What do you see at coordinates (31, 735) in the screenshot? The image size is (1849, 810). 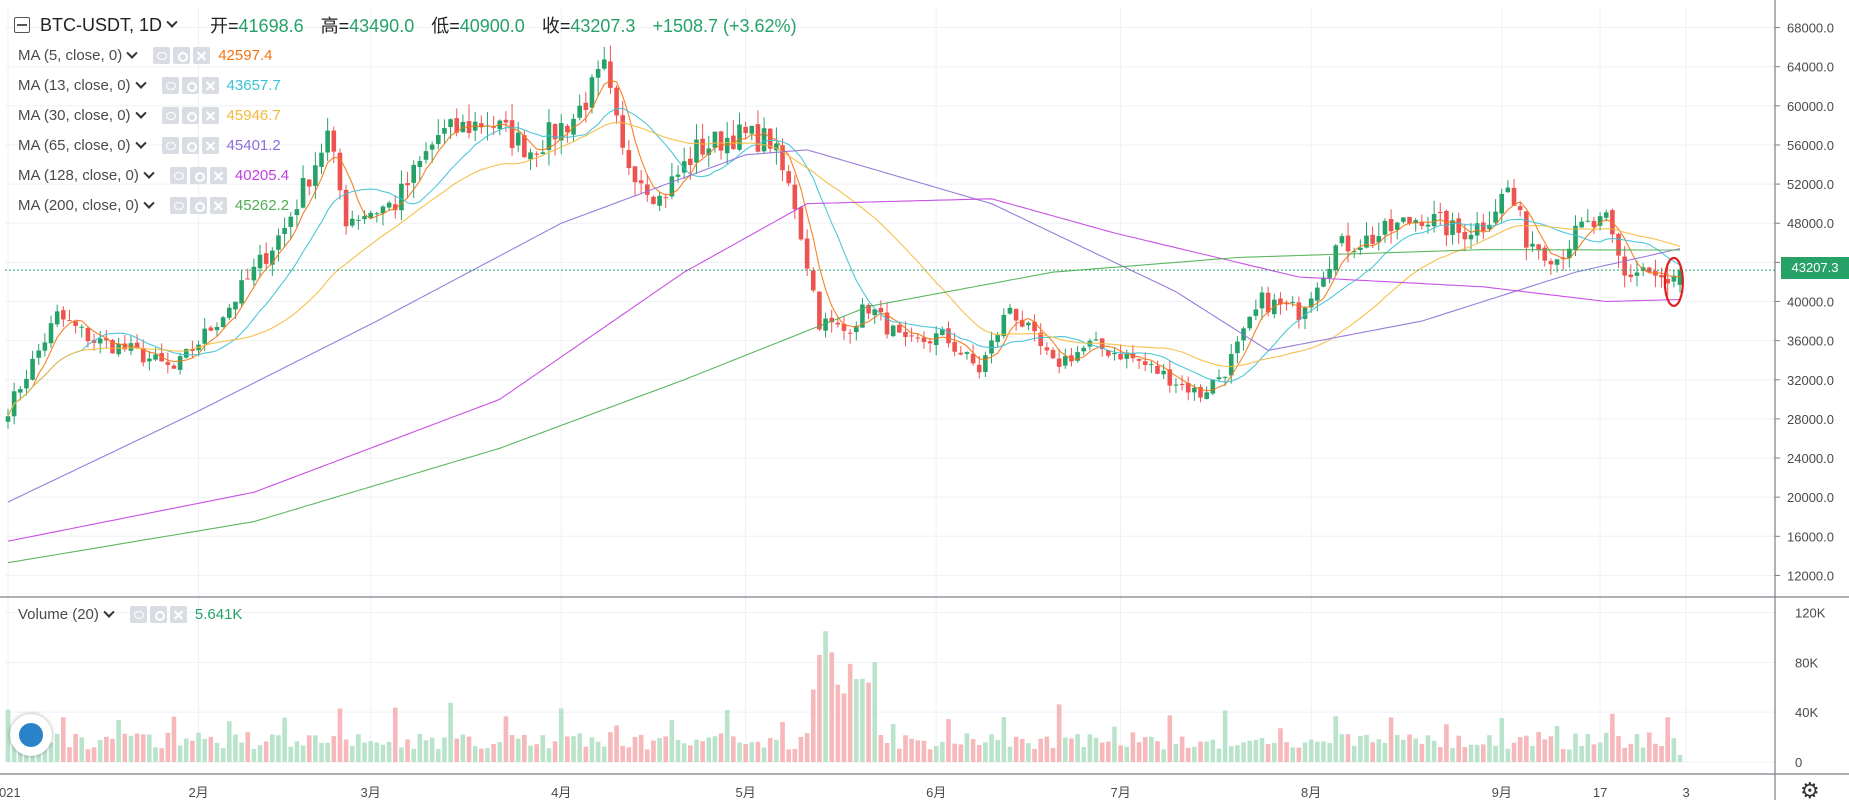 I see `logo-icon` at bounding box center [31, 735].